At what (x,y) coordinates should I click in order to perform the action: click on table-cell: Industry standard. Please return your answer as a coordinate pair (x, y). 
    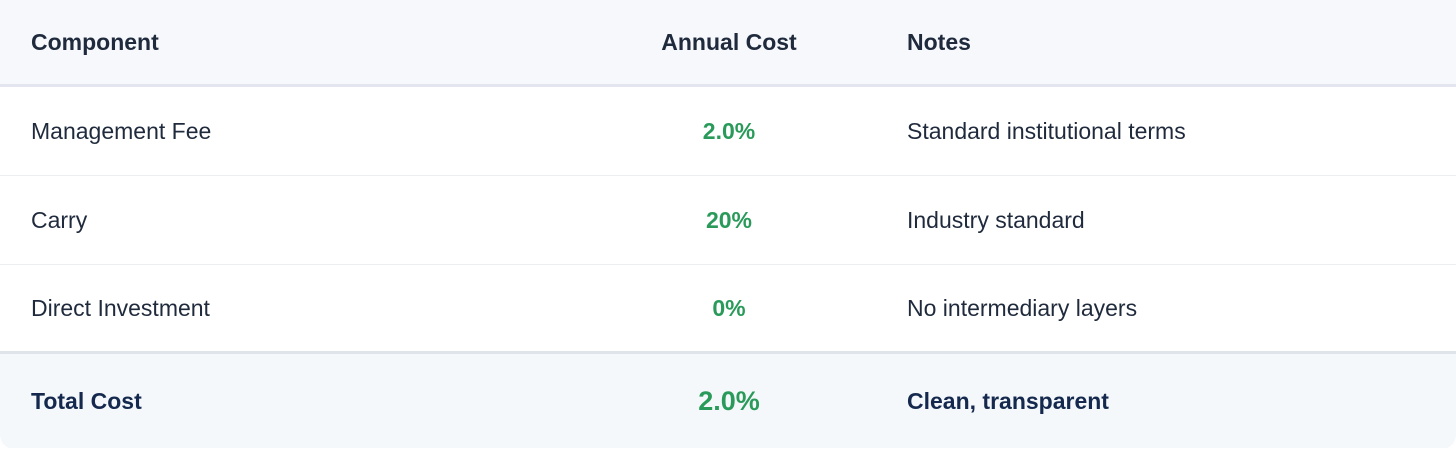
    Looking at the image, I should click on (1167, 220).